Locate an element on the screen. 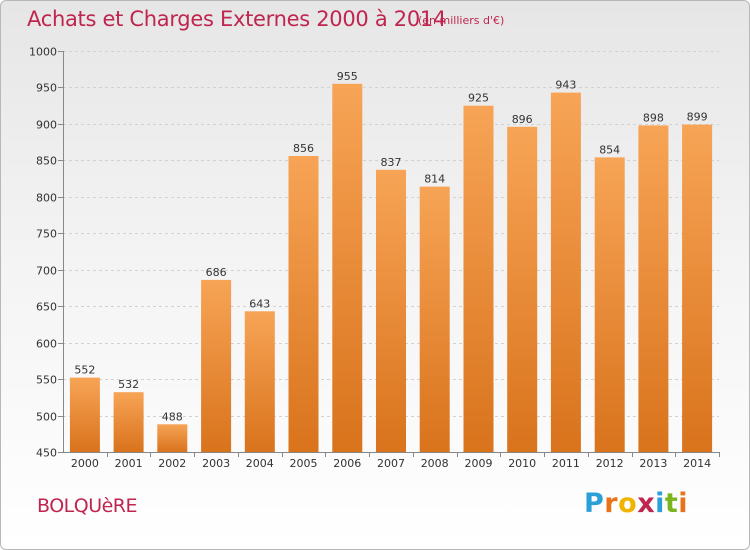 Image resolution: width=750 pixels, height=550 pixels. y-tick-label: 450 is located at coordinates (46, 453).